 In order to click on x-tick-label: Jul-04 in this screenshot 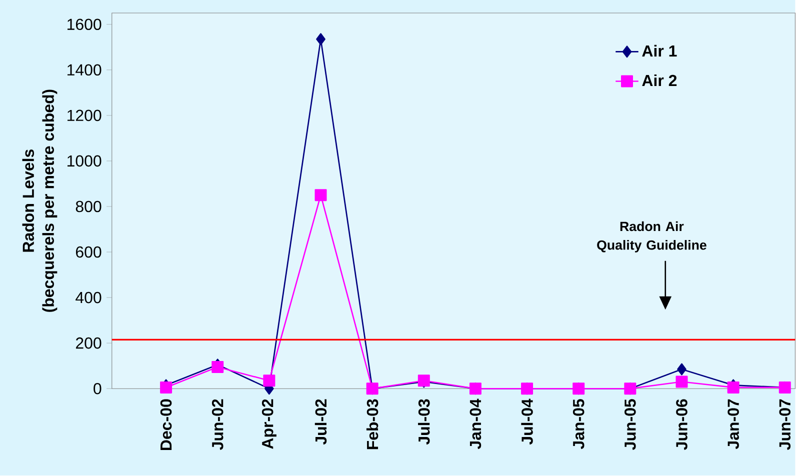, I will do `click(527, 421)`.